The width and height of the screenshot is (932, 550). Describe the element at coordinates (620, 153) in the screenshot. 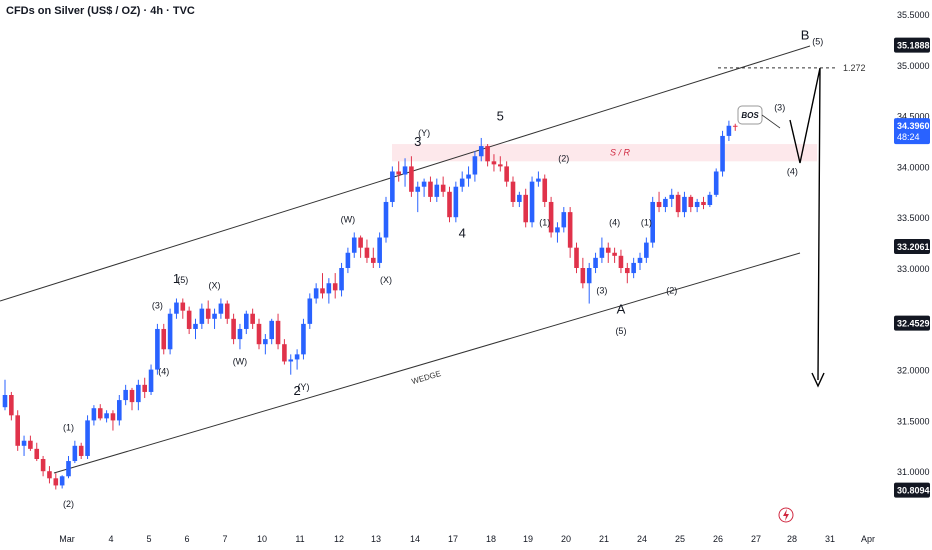

I see `sr-label: S / R` at that location.